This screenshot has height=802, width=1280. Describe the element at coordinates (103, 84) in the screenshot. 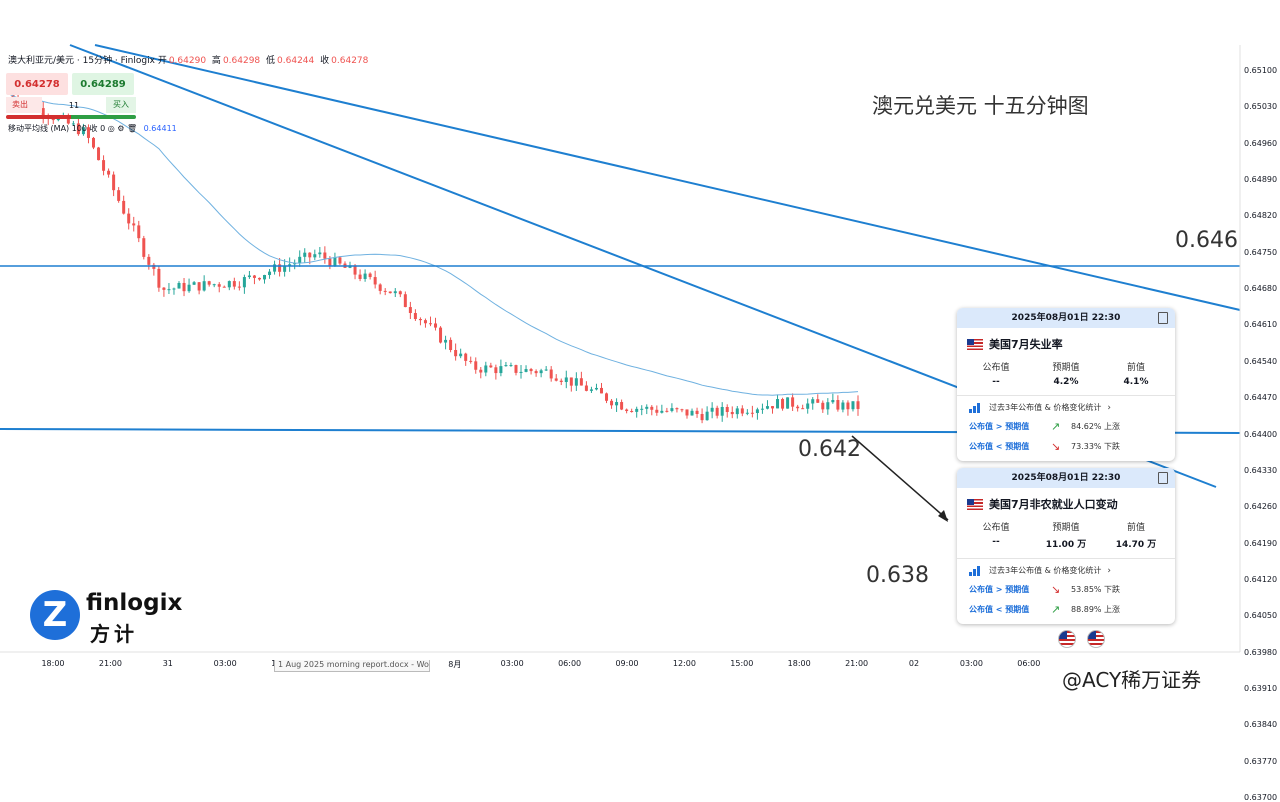

I see `buy-price-button: 0.64289` at that location.